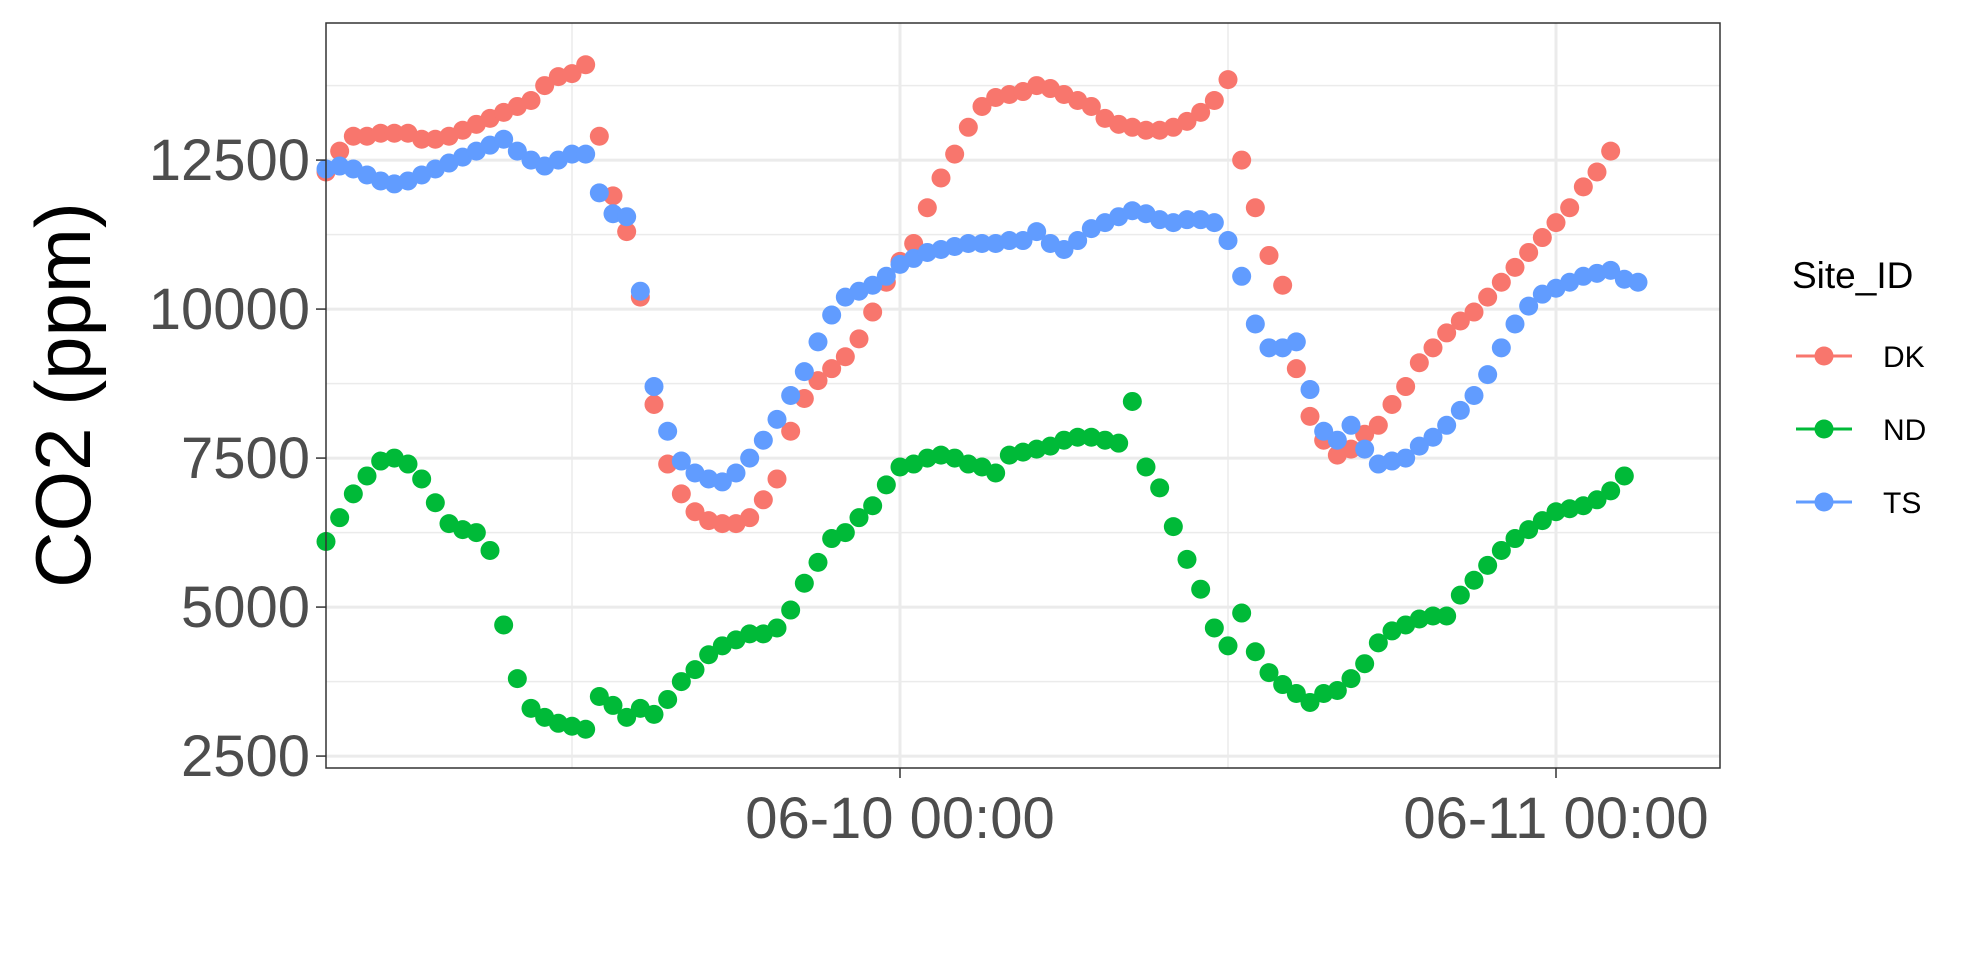 This screenshot has width=1962, height=955. Describe the element at coordinates (1902, 503) in the screenshot. I see `legend-label: TS` at that location.